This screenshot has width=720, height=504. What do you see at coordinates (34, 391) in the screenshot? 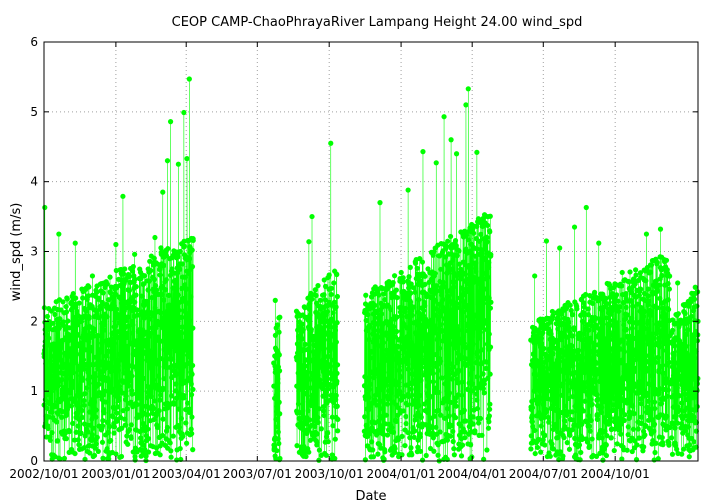
I see `y-tick-label: 1` at bounding box center [34, 391].